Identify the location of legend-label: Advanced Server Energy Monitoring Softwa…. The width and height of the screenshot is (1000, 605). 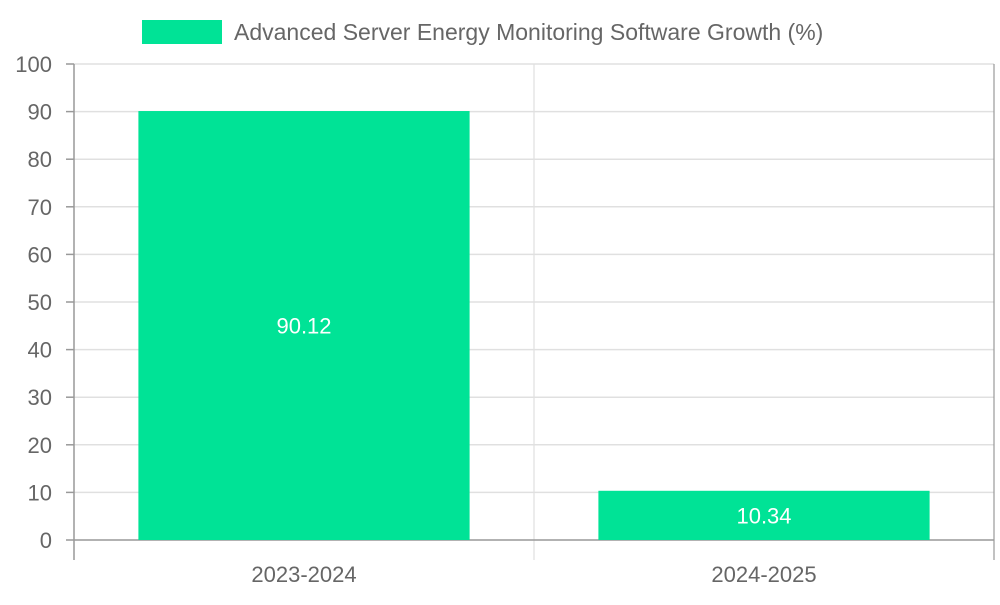
(528, 32).